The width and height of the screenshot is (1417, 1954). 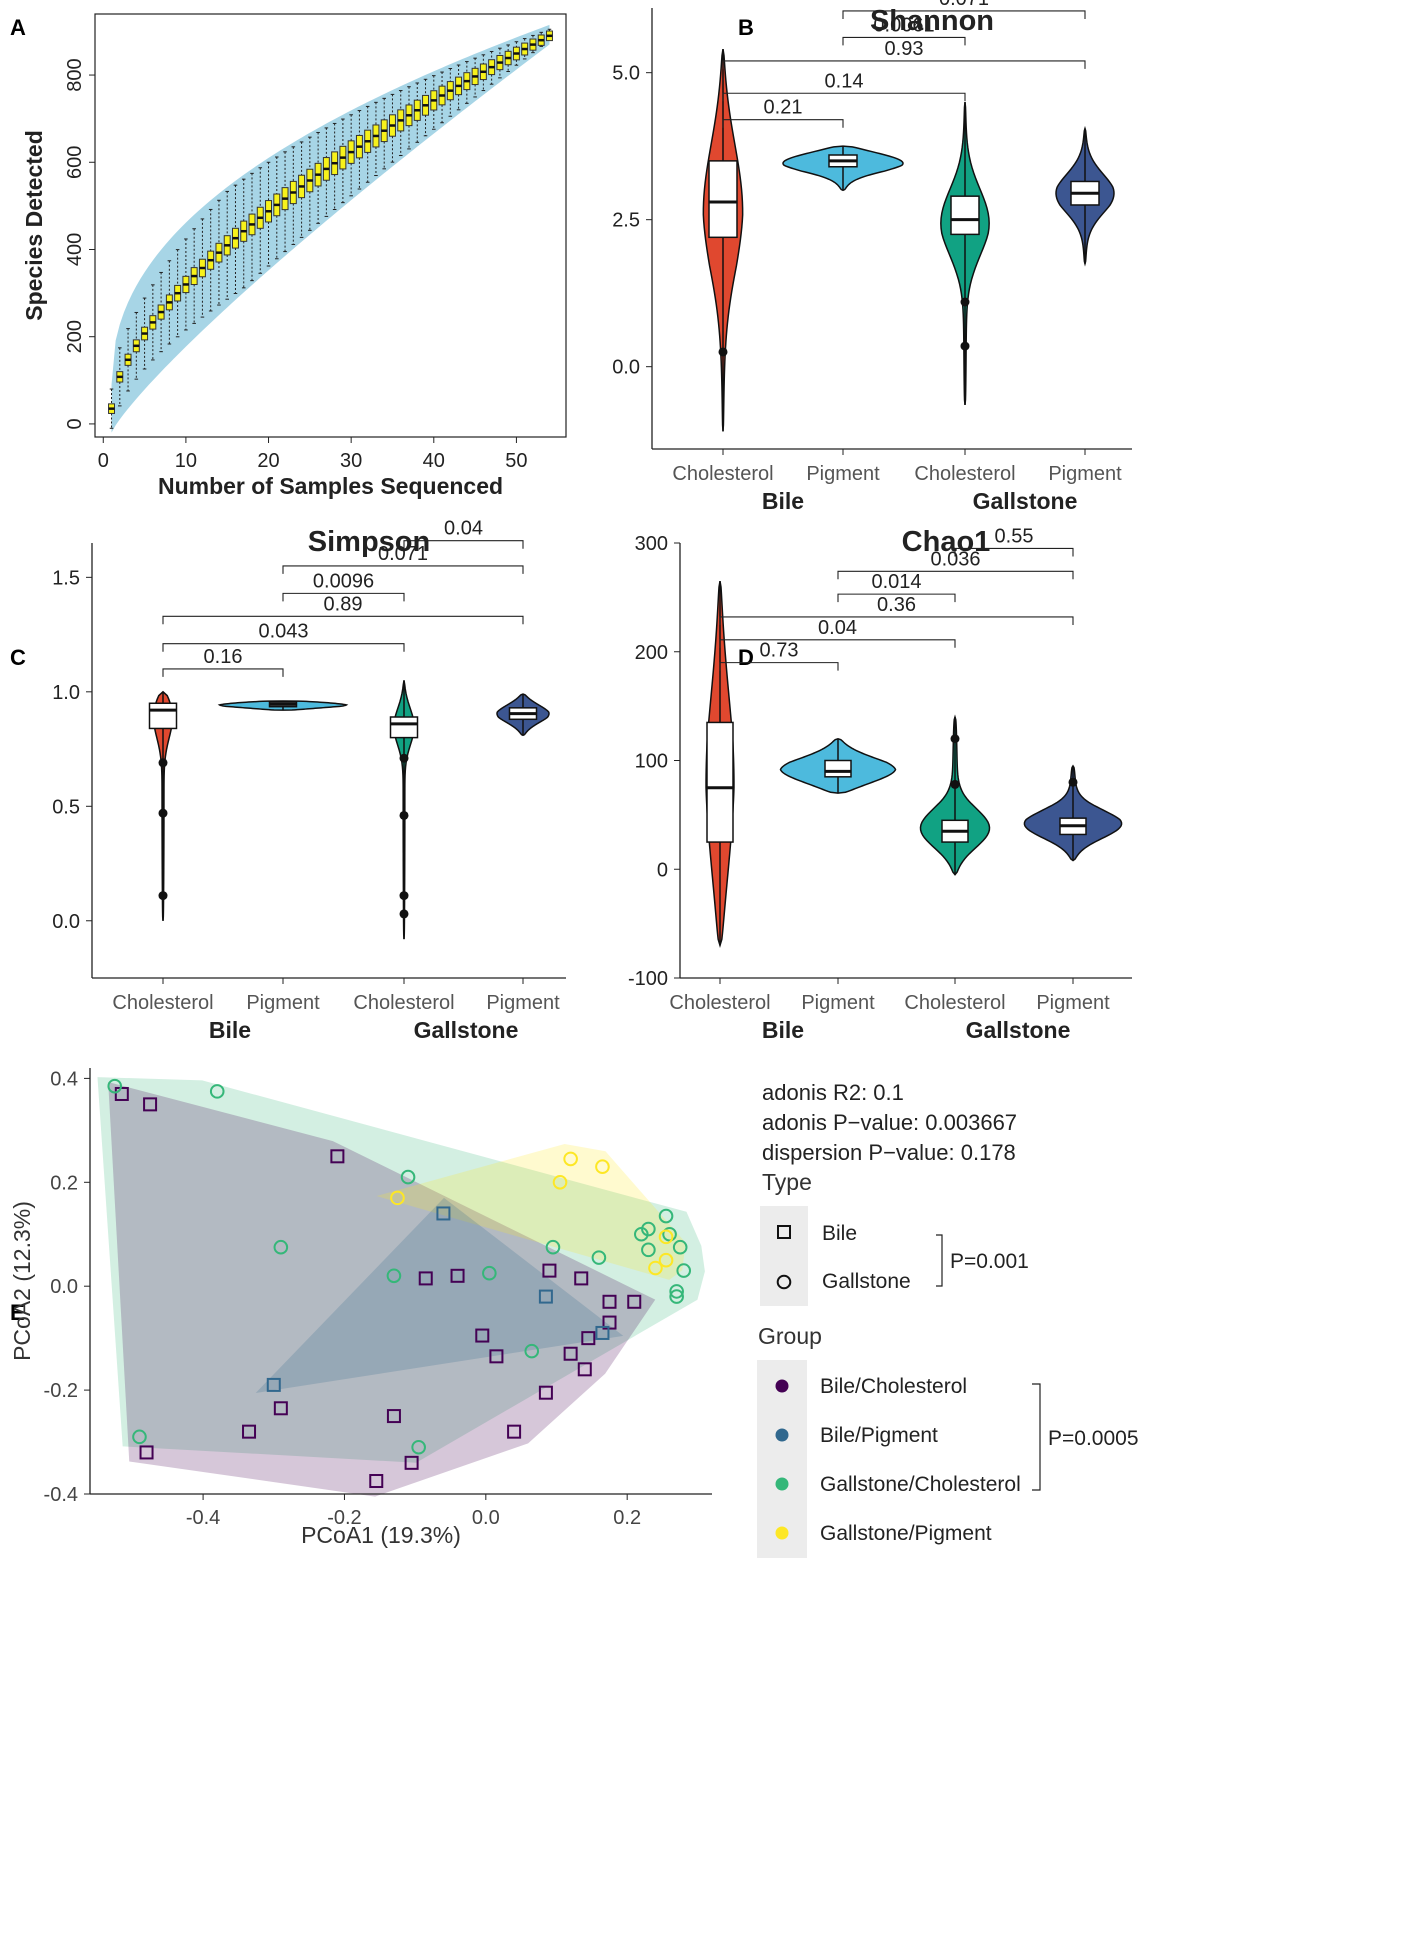 What do you see at coordinates (904, 49) in the screenshot?
I see `comparison-p-value: 0.93` at bounding box center [904, 49].